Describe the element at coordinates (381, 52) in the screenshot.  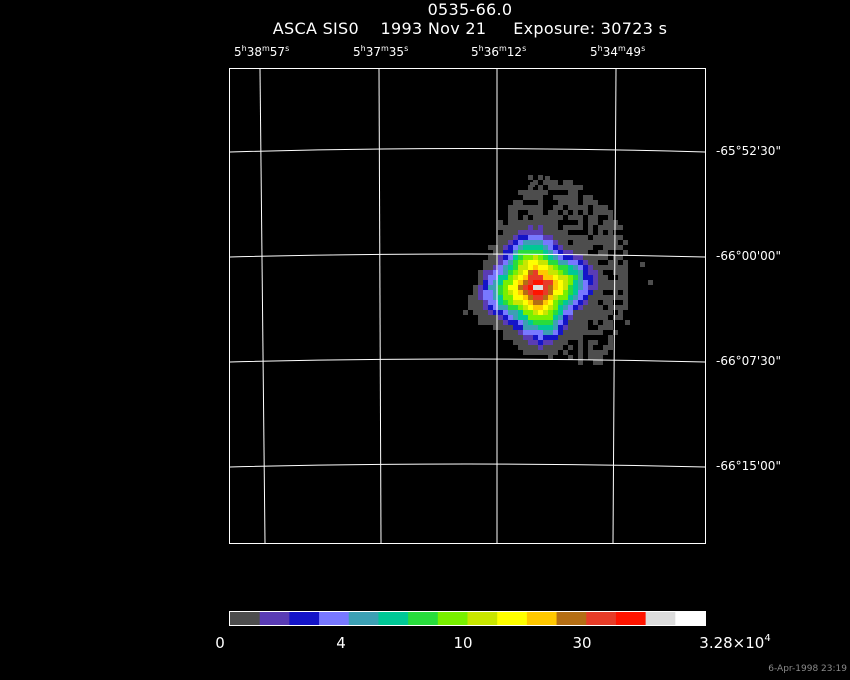
I see `ra-tick-label: 5h37m35s` at that location.